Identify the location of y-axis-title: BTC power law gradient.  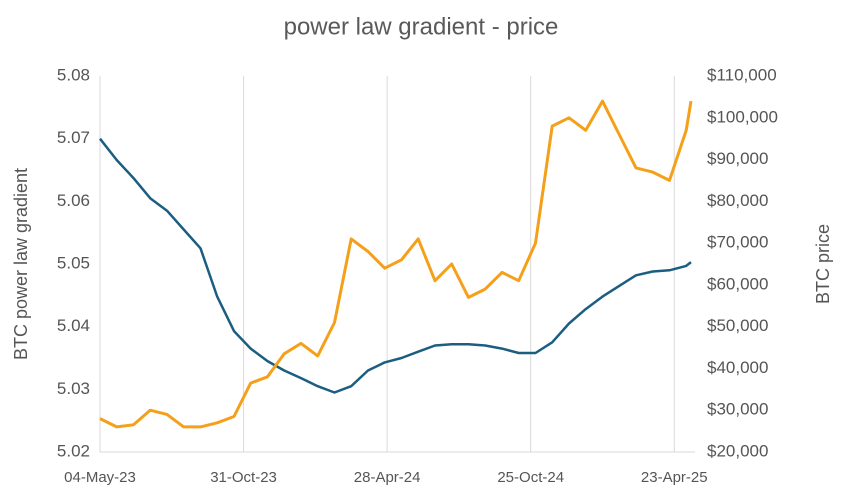
(21, 264).